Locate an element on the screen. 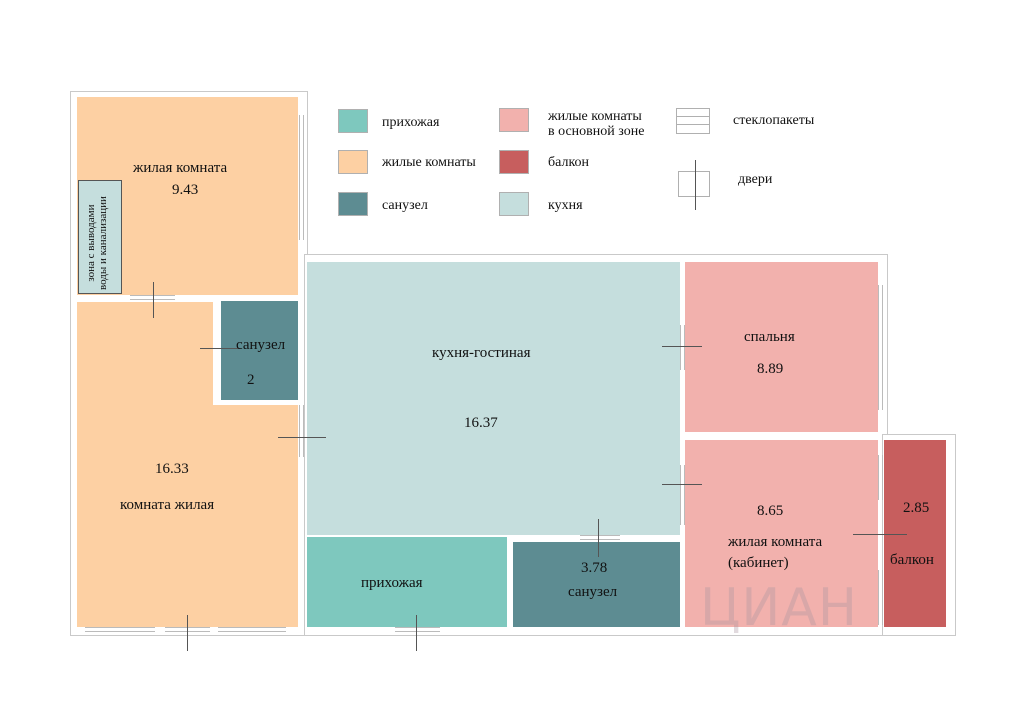 Image resolution: width=1024 pixels, height=724 pixels. hall-label: прихожая is located at coordinates (392, 583).